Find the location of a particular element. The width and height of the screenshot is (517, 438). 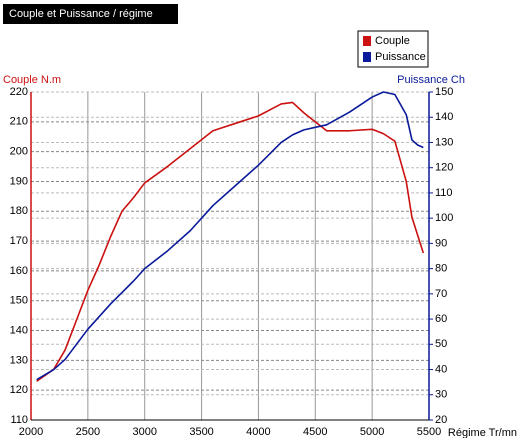

y2-tick-label: 20 is located at coordinates (441, 420).